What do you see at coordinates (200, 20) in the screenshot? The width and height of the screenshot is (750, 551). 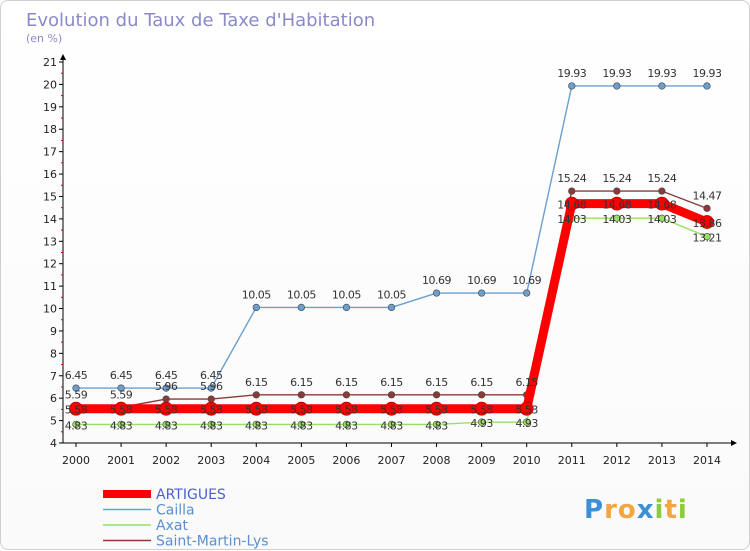 I see `chart-title: Evolution du Taux de Taxe d'Habitation` at bounding box center [200, 20].